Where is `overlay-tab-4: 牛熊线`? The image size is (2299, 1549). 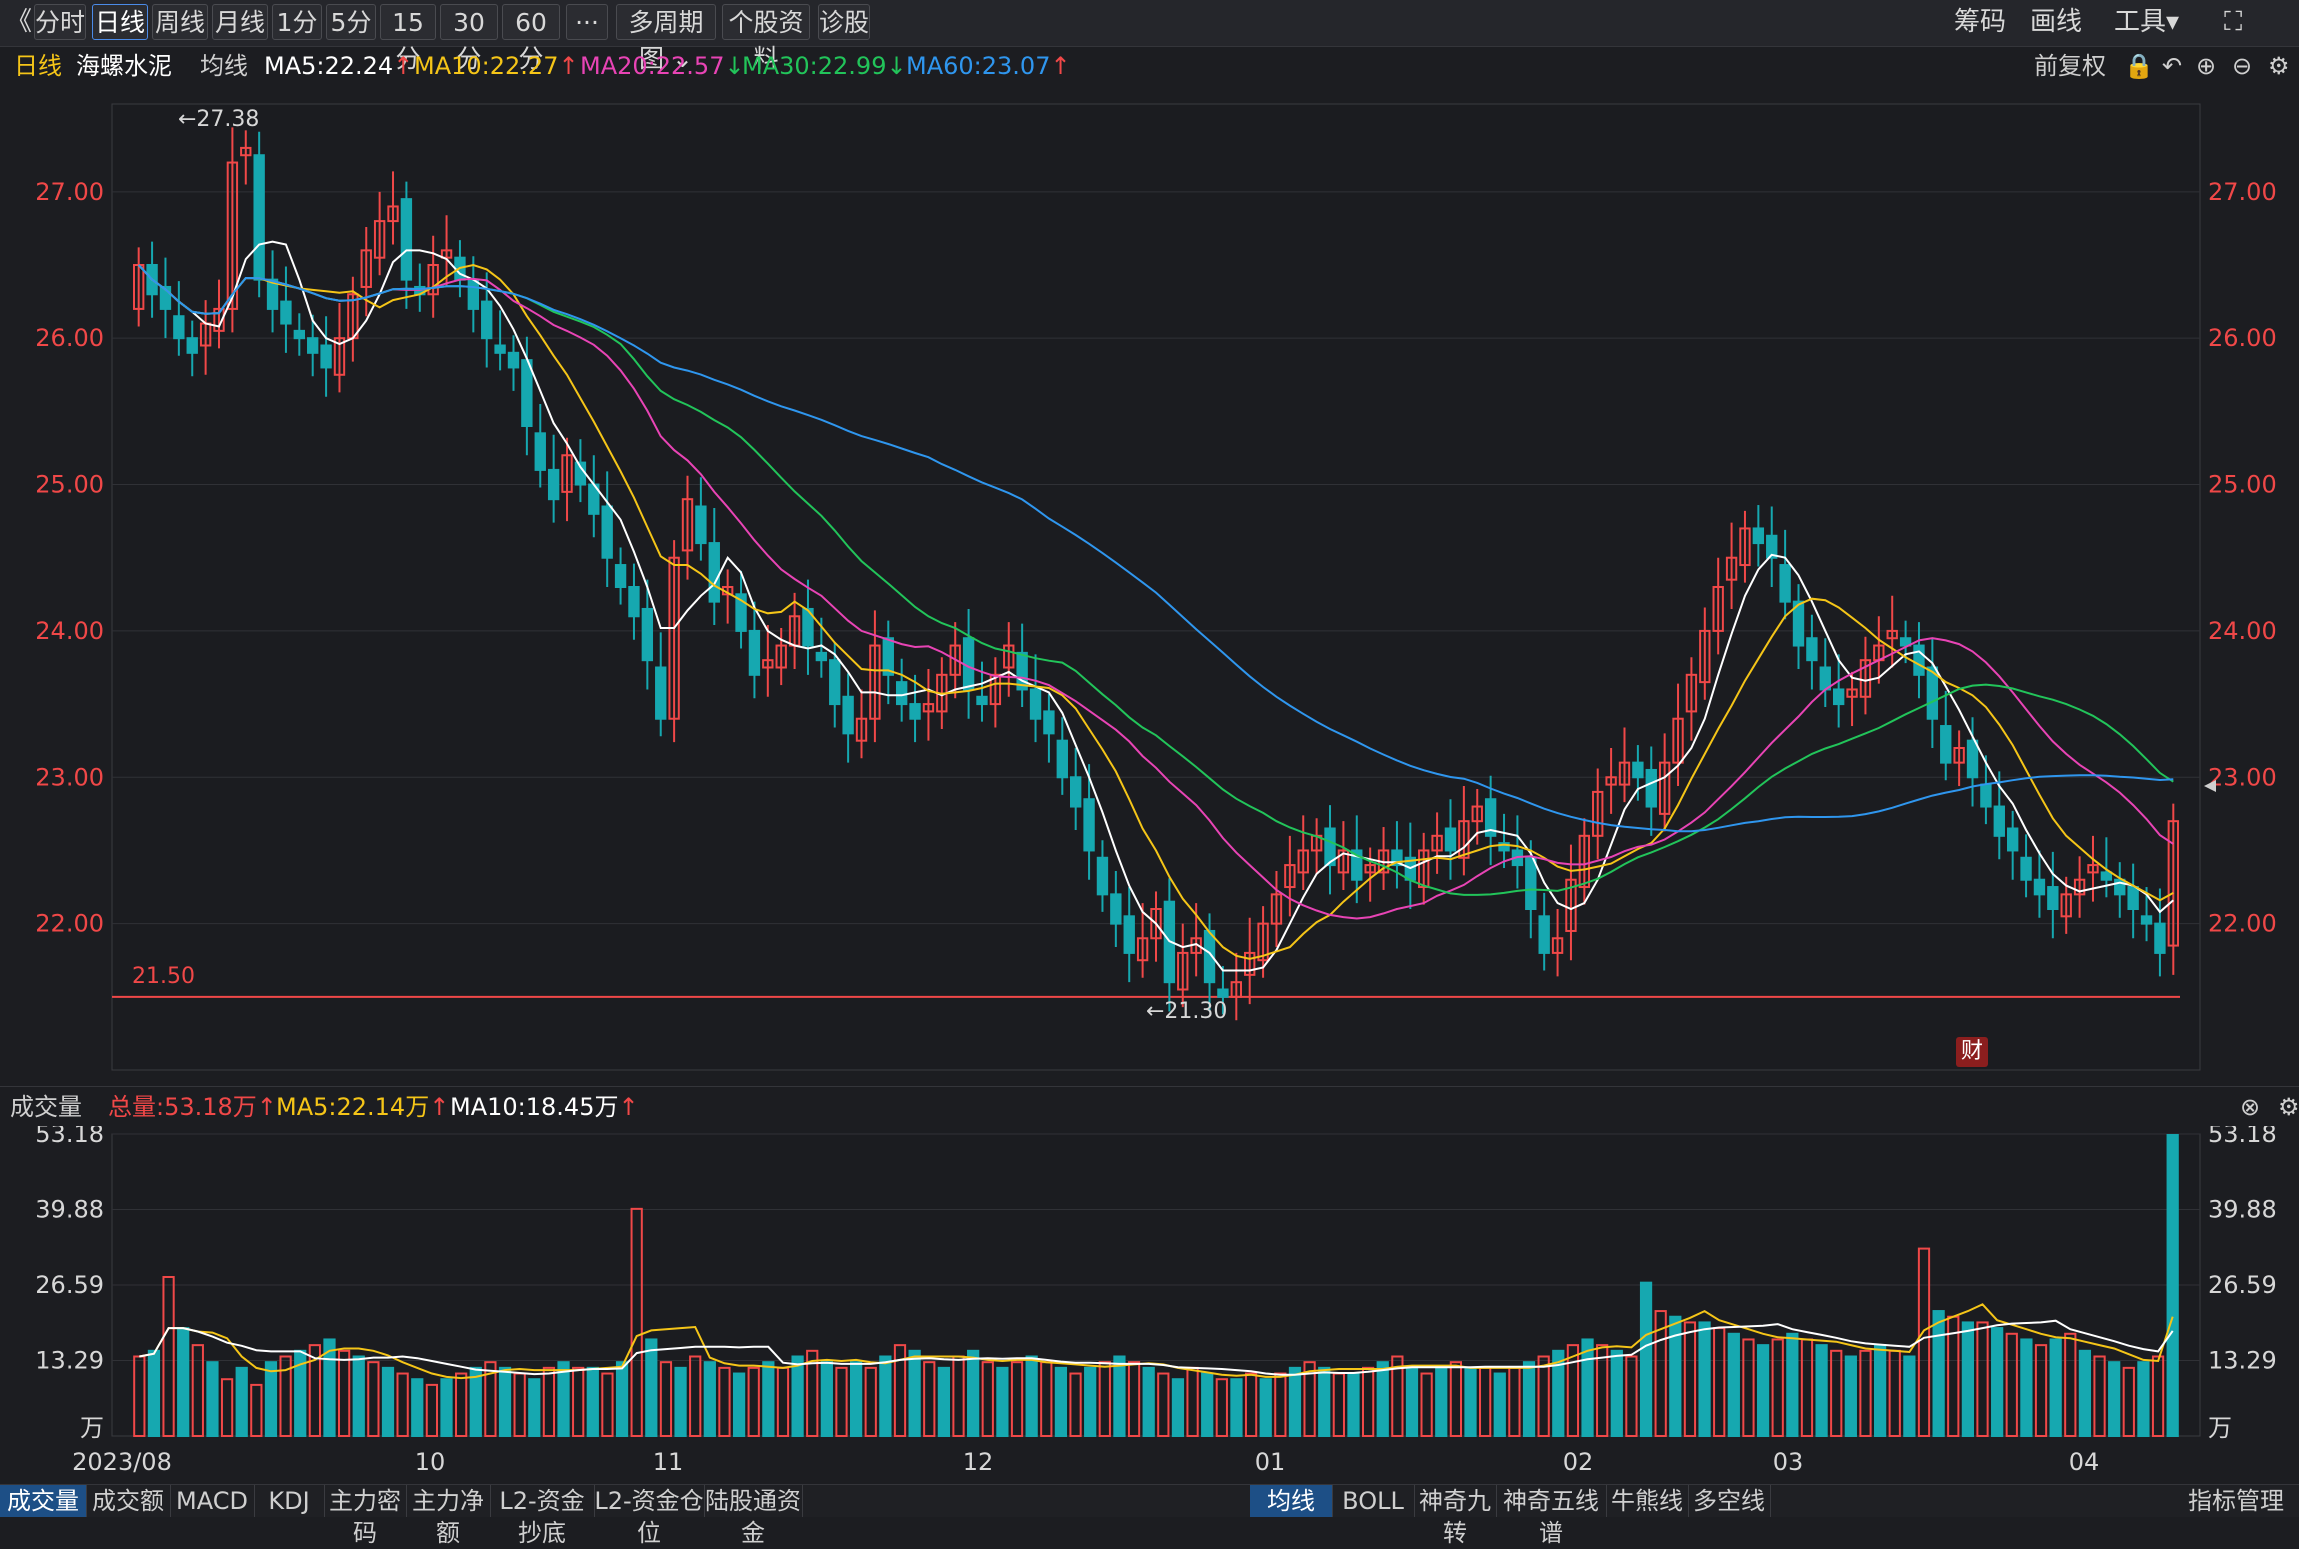 overlay-tab-4: 牛熊线 is located at coordinates (1647, 1501).